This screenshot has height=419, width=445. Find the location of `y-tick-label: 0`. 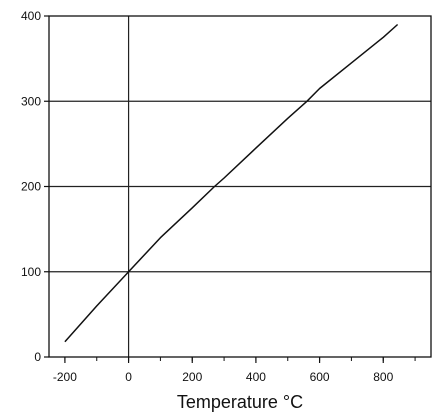

y-tick-label: 0 is located at coordinates (37, 357).